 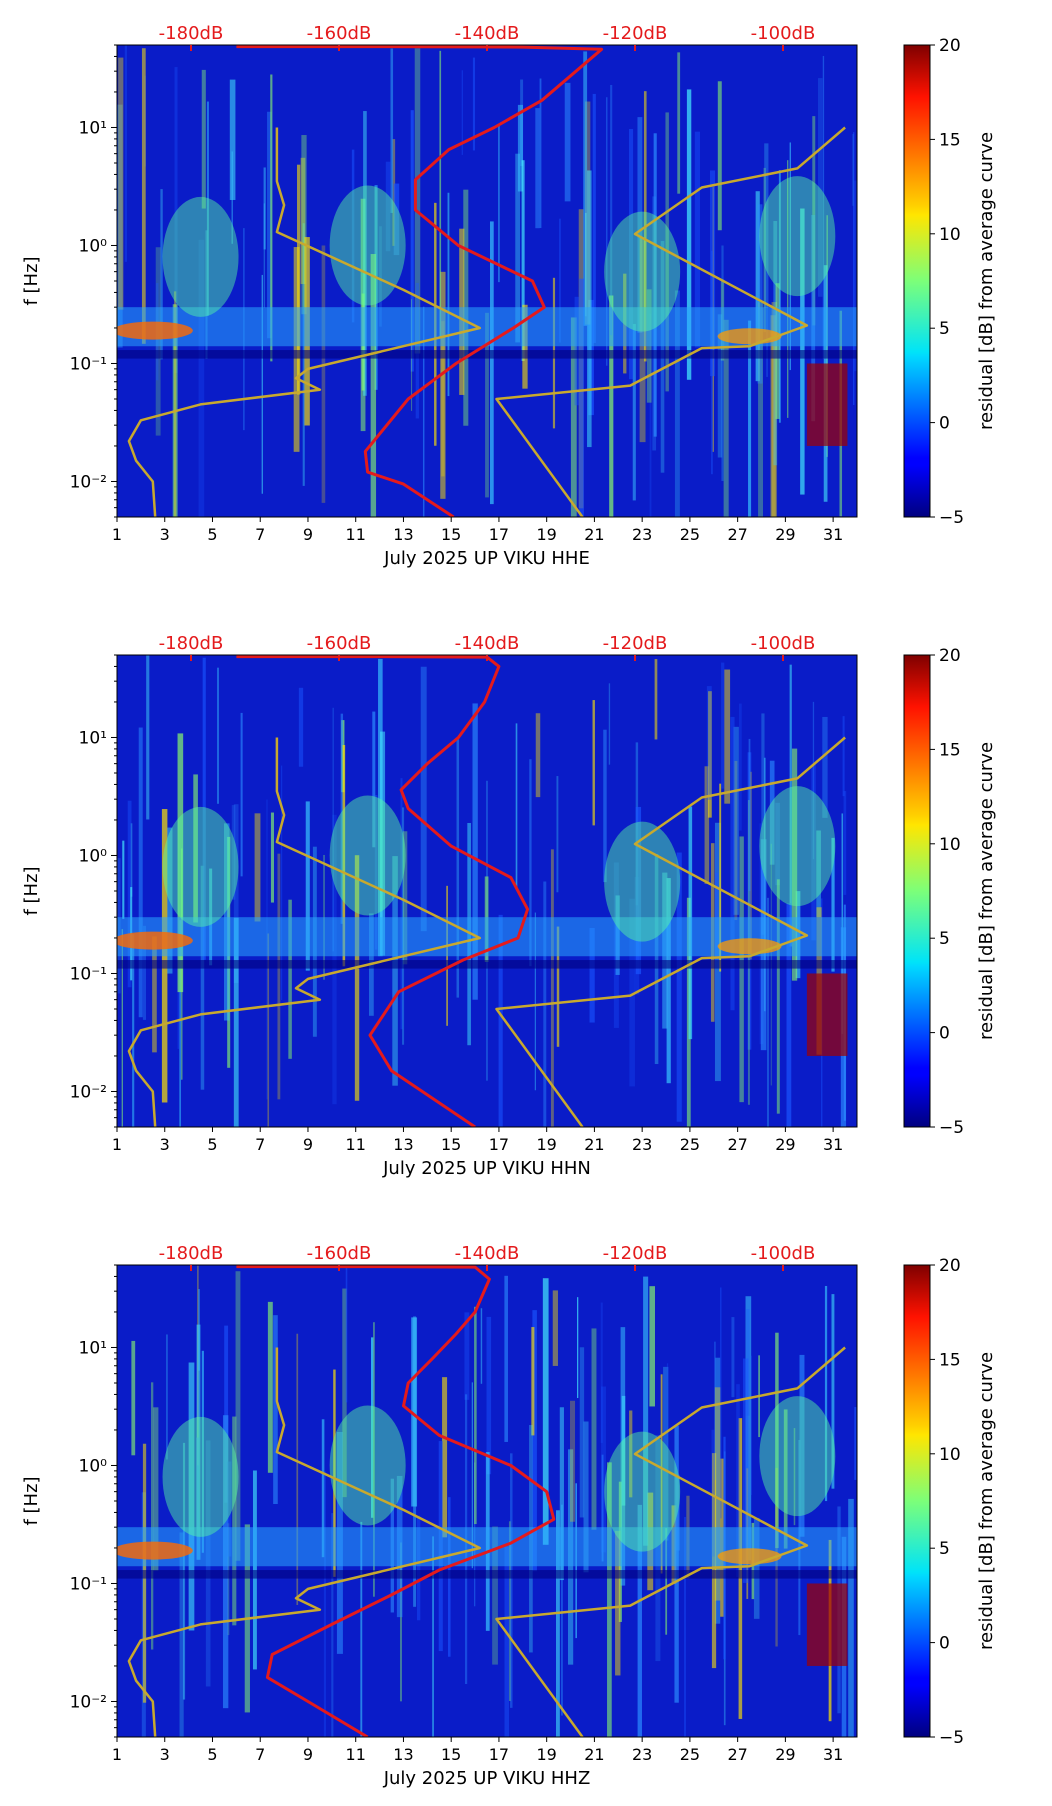 I want to click on x-tick-label: 7, so click(x=260, y=1754).